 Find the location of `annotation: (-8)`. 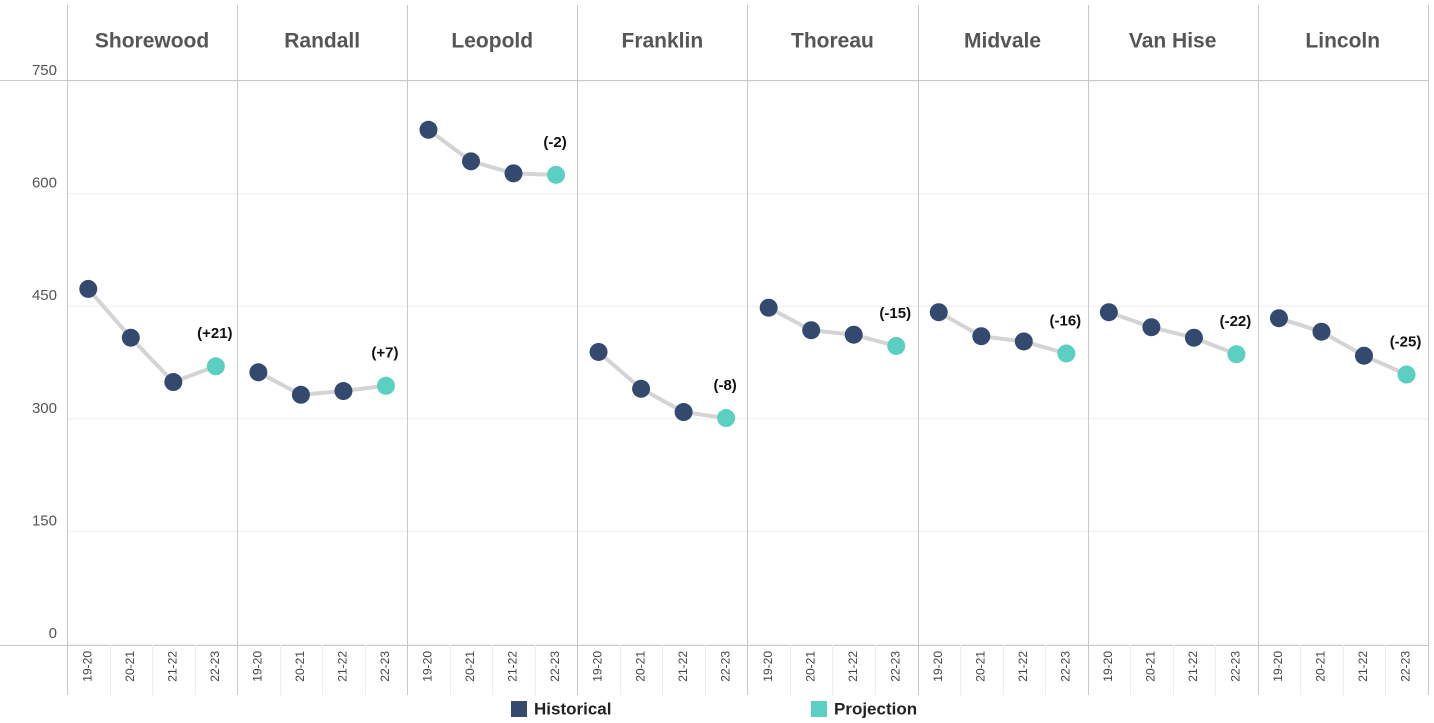

annotation: (-8) is located at coordinates (724, 385).